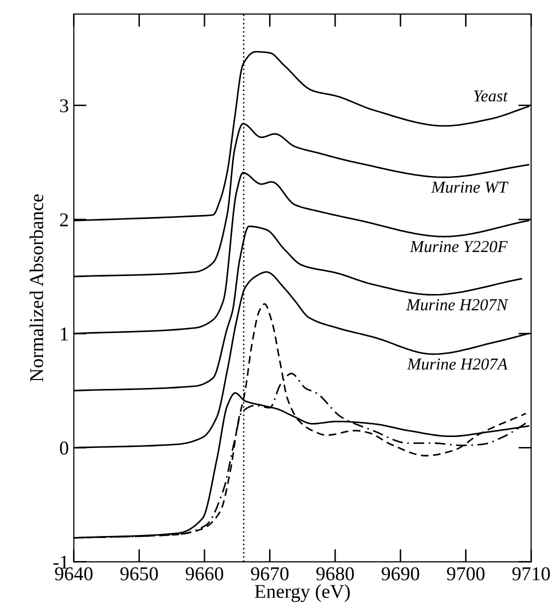 Image resolution: width=555 pixels, height=612 pixels. Describe the element at coordinates (335, 573) in the screenshot. I see `x-tick-label: 9680` at that location.